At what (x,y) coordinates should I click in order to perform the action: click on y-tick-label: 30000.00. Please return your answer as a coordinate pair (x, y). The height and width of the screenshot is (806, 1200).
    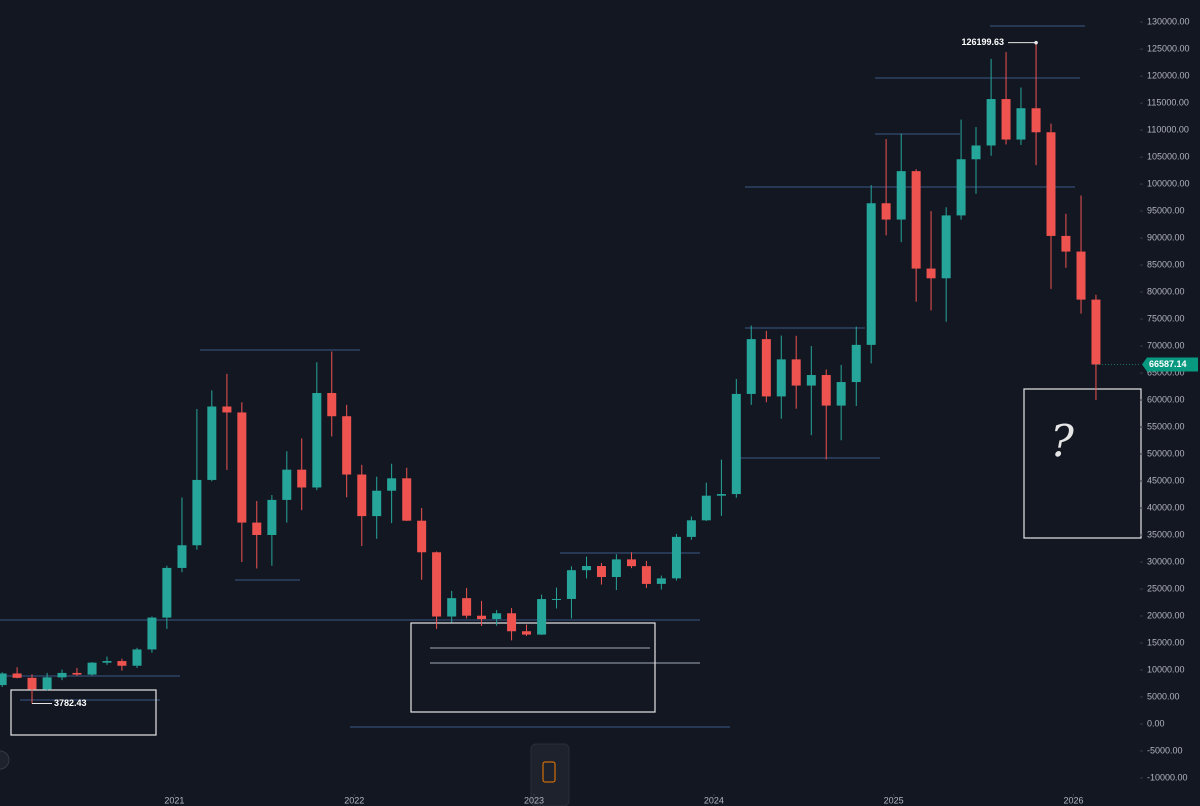
    Looking at the image, I should click on (1166, 561).